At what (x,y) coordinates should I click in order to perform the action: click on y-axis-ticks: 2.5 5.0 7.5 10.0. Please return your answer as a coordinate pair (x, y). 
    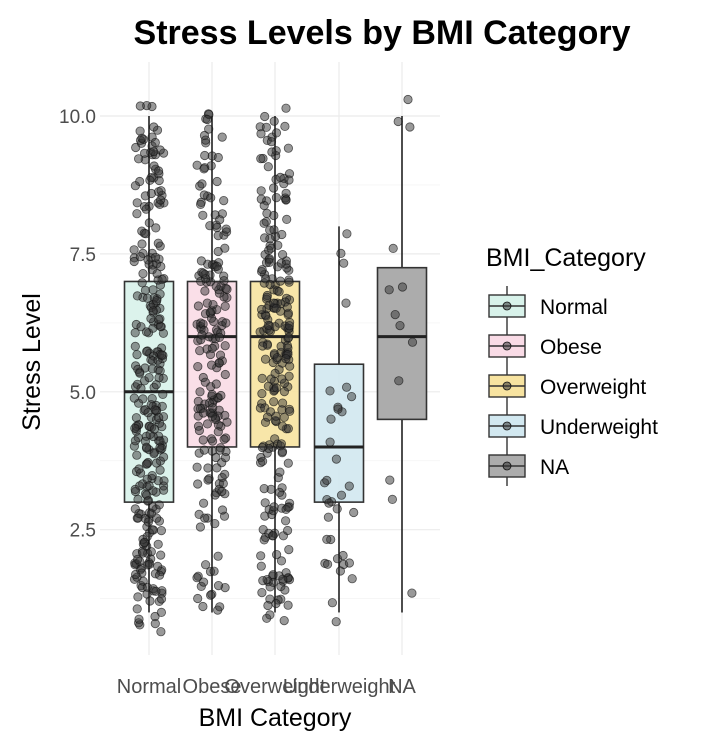
    Looking at the image, I should click on (77, 324).